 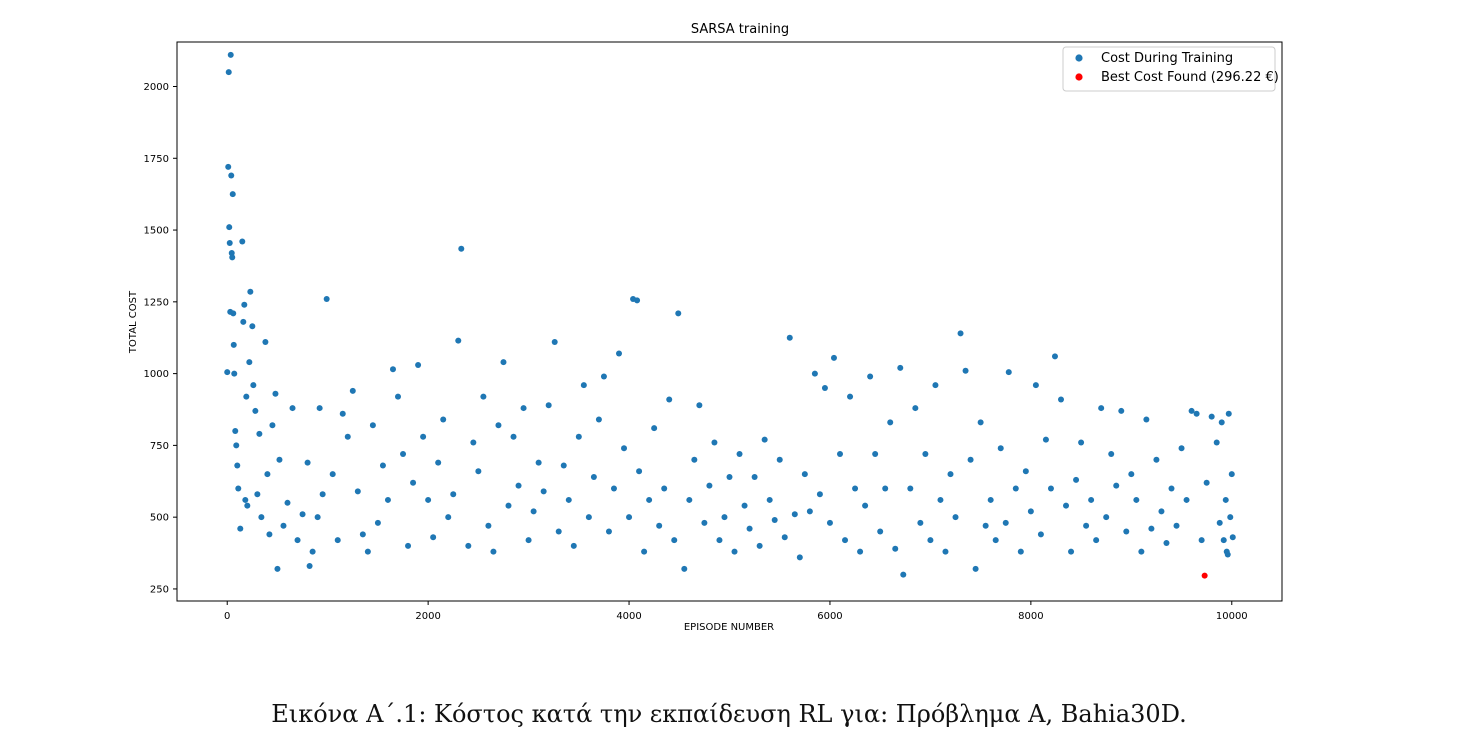 What do you see at coordinates (159, 518) in the screenshot?
I see `y-tick-label: 500` at bounding box center [159, 518].